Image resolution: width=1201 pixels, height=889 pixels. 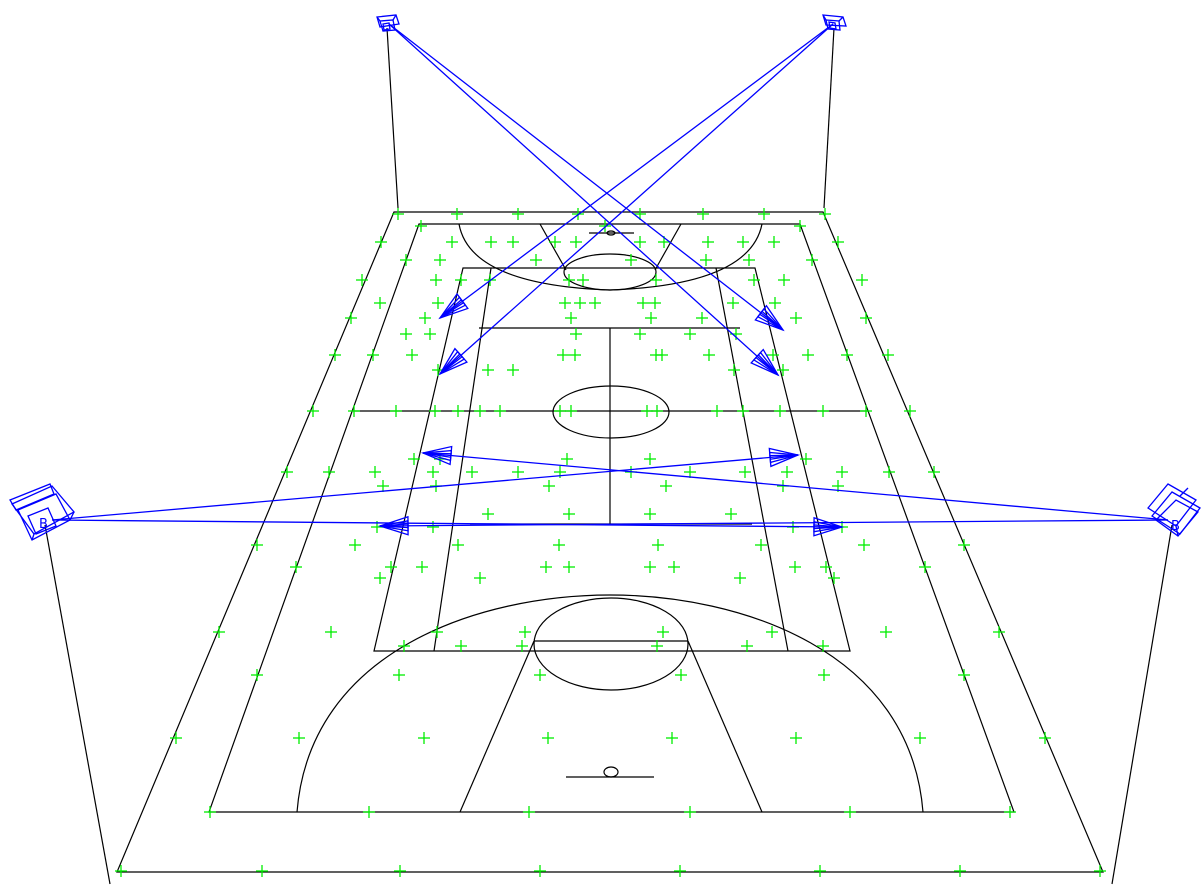 What do you see at coordinates (668, 247) in the screenshot?
I see `far-key-right` at bounding box center [668, 247].